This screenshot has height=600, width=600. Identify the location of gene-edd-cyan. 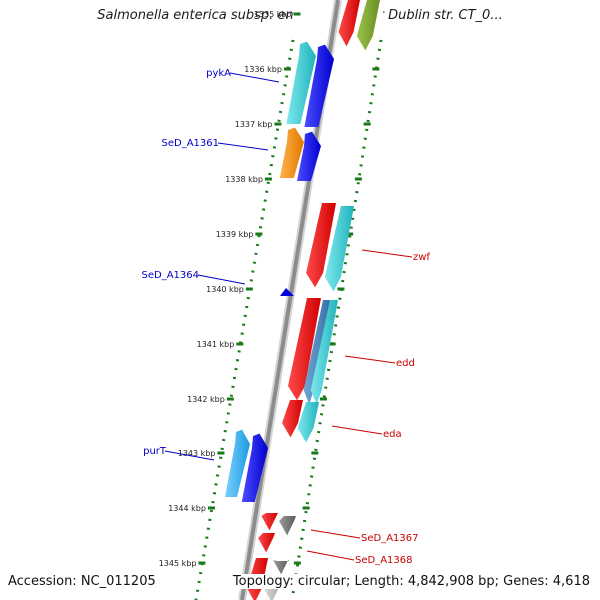
(324, 352).